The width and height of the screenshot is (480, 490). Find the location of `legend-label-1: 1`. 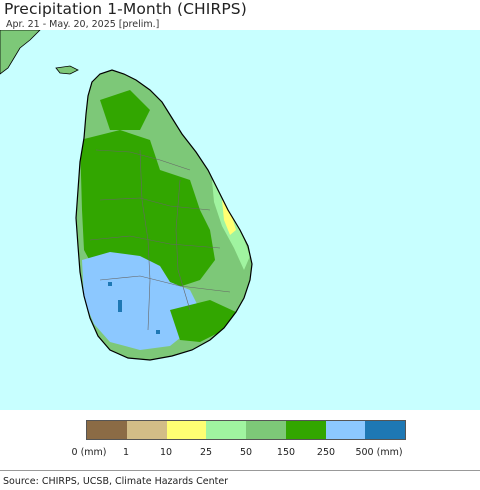

legend-label-1: 1 is located at coordinates (126, 452).